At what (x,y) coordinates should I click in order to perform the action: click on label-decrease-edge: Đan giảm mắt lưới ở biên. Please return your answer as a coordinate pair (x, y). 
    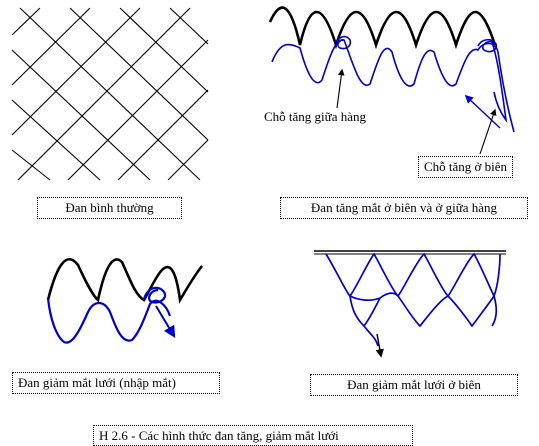
    Looking at the image, I should click on (414, 385).